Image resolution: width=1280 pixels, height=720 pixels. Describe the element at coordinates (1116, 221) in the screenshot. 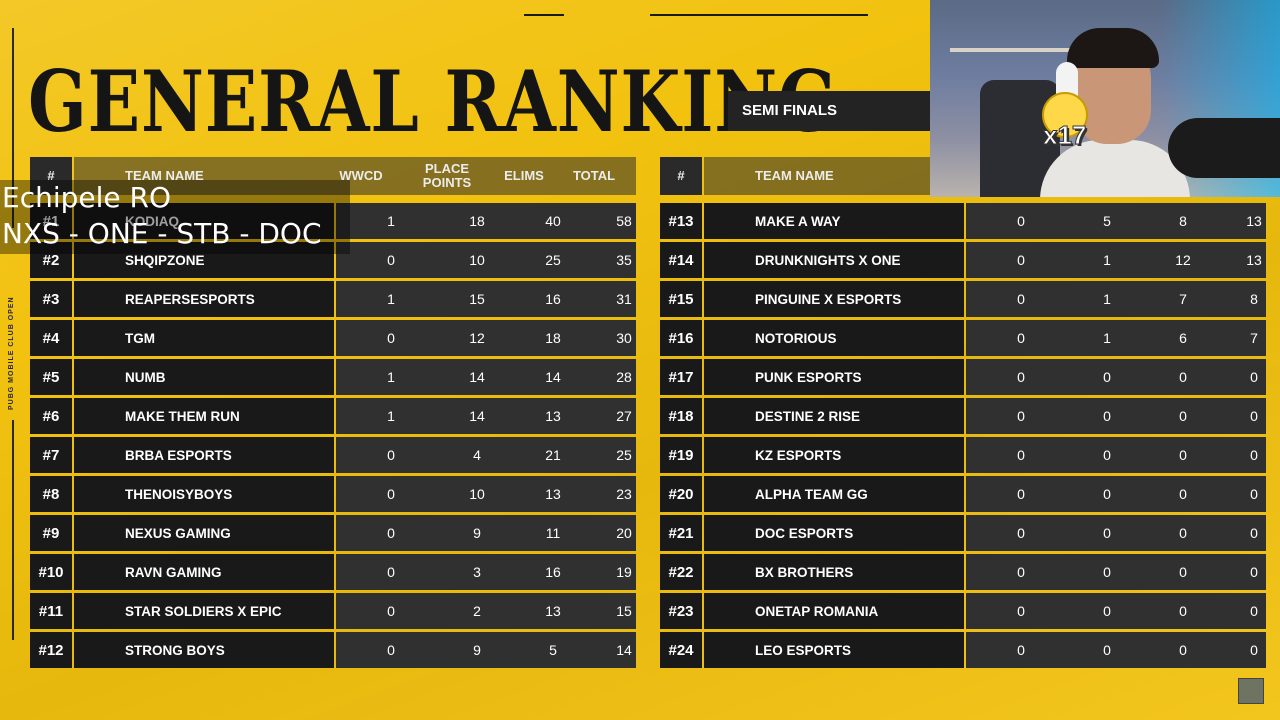

I see `stats-cells: 0 5 8 13` at that location.